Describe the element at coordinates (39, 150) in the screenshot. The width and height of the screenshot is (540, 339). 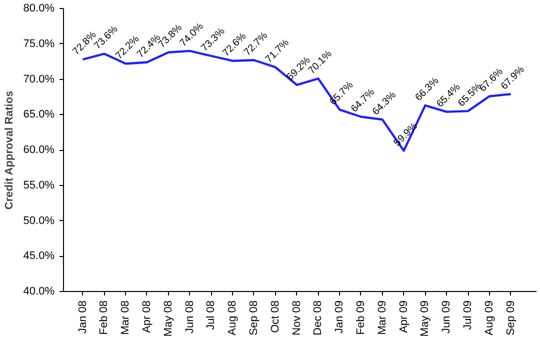
I see `y-tick-label: 60.0%` at that location.